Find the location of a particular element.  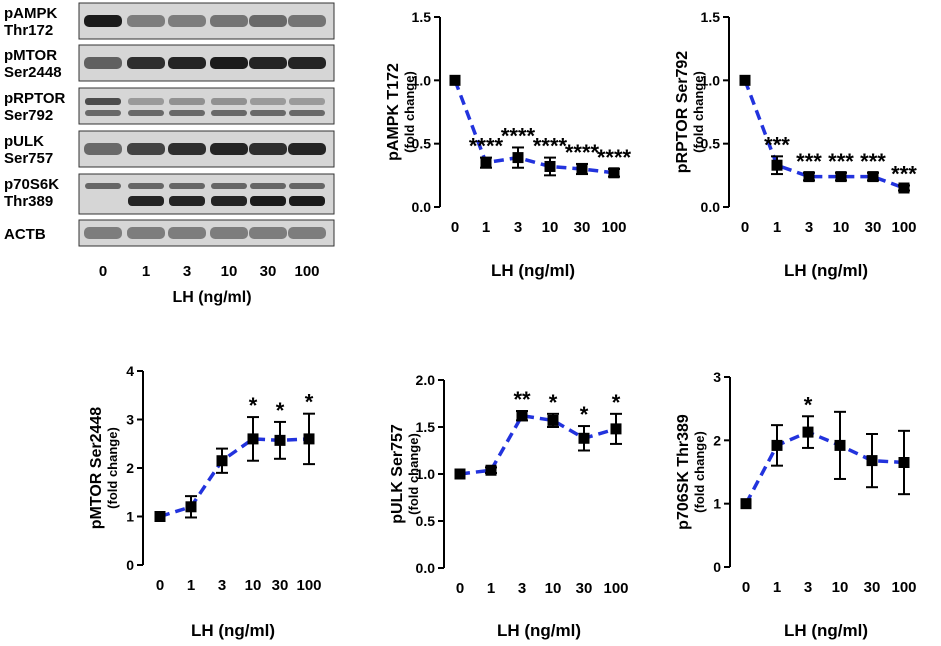

blot-label-line1: pMTOR is located at coordinates (30, 55).